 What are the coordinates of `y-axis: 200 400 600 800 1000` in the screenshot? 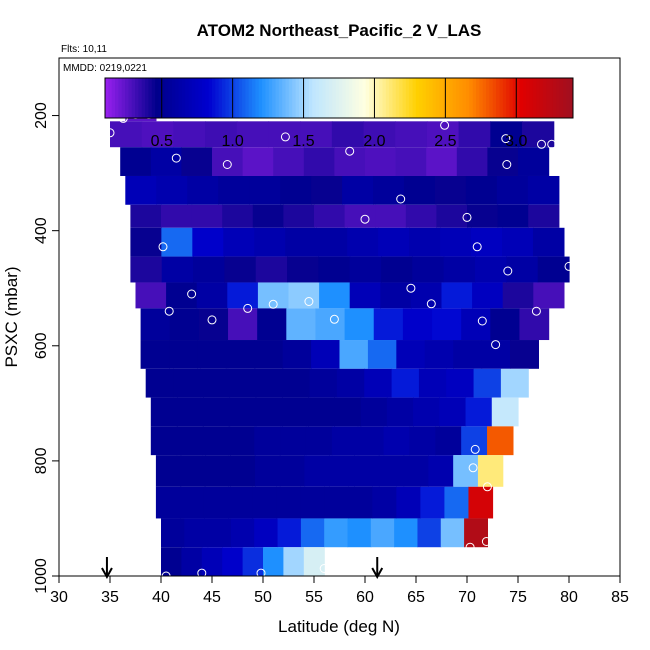 It's located at (46, 348).